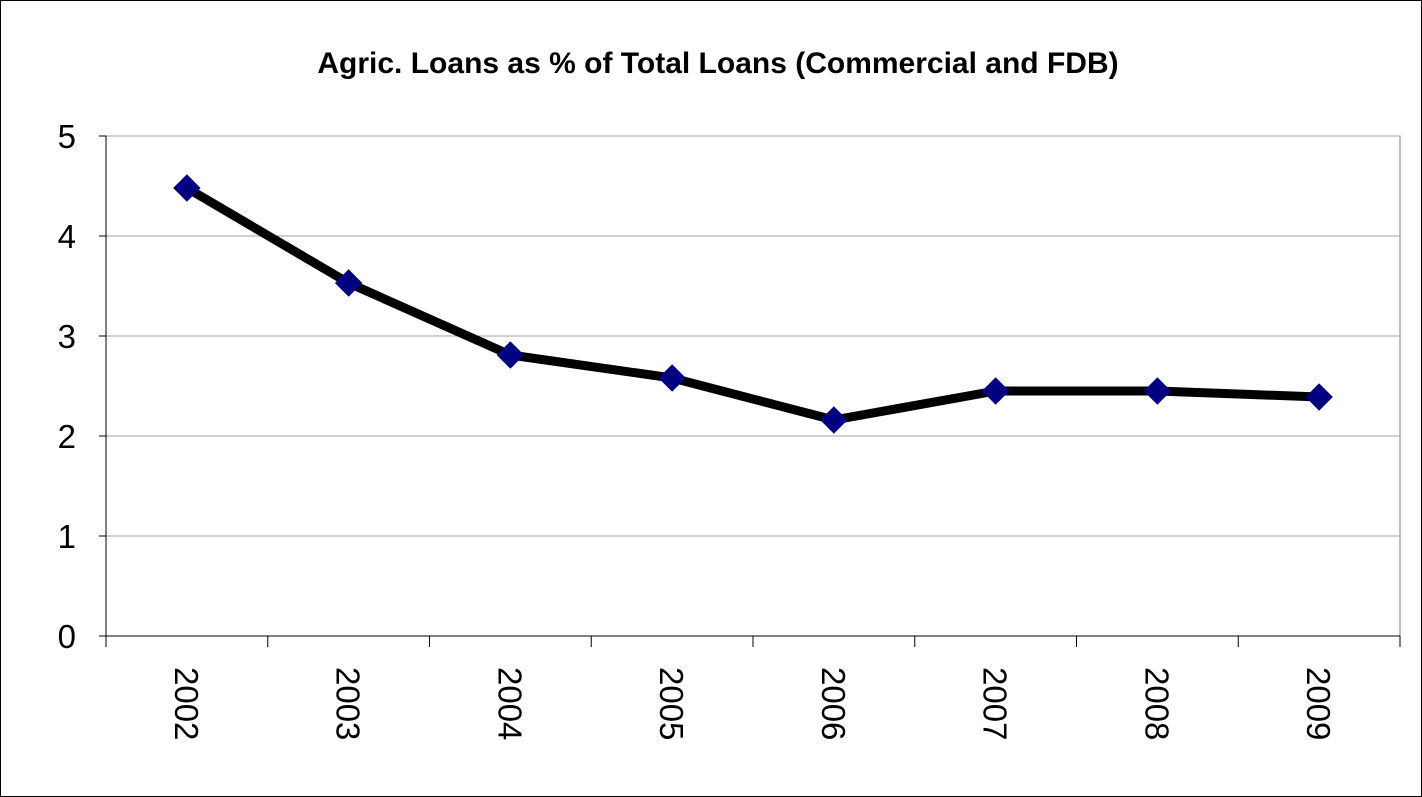 The image size is (1422, 797). What do you see at coordinates (67, 136) in the screenshot?
I see `y-tick-label: 5` at bounding box center [67, 136].